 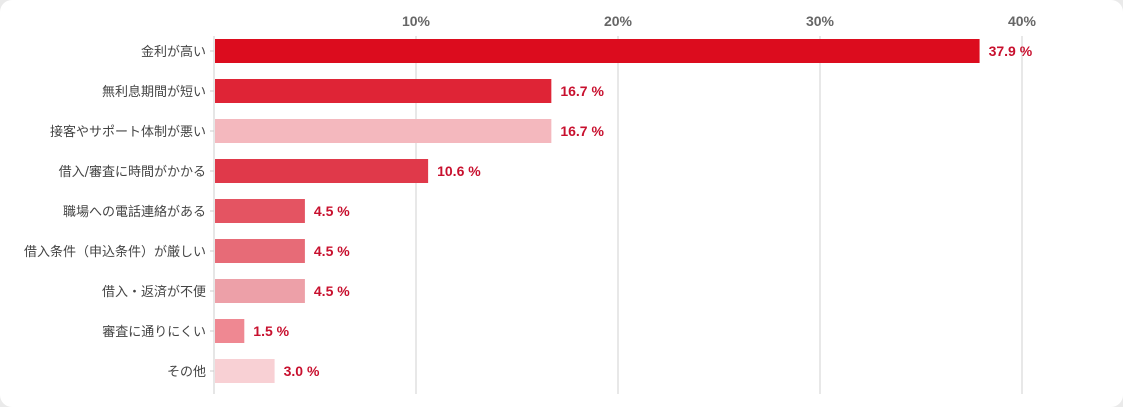 What do you see at coordinates (820, 21) in the screenshot?
I see `x-tick-label: 30%` at bounding box center [820, 21].